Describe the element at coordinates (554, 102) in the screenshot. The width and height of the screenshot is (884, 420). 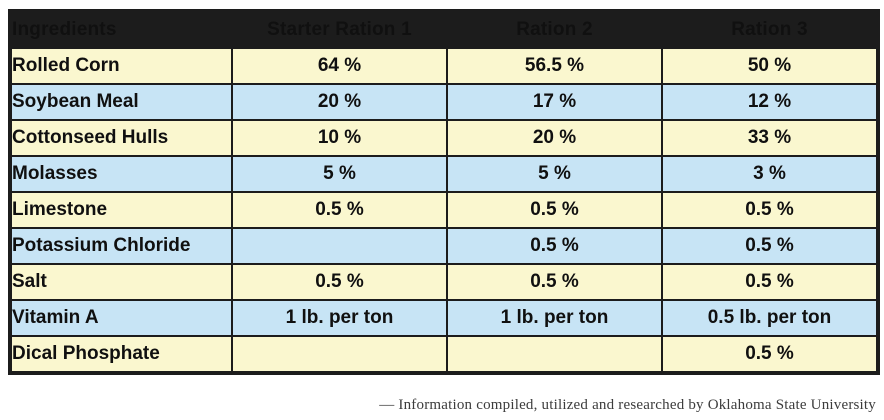
I see `value-cell: 17 %` at that location.